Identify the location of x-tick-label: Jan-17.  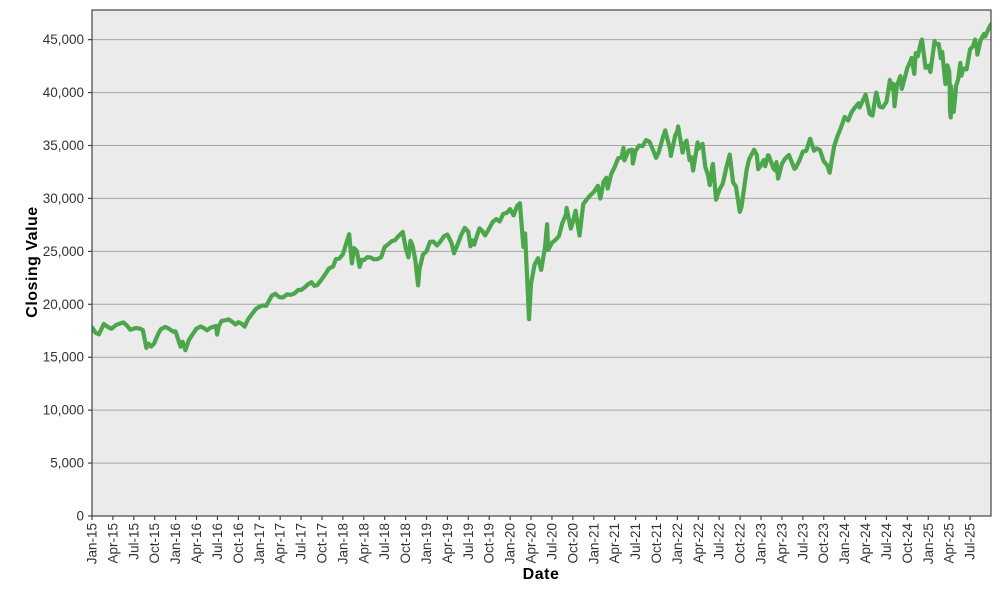
(259, 543).